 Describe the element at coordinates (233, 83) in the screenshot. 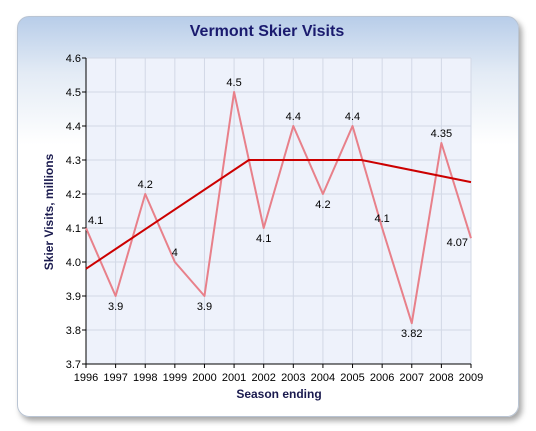

I see `data-label: 4.5` at that location.